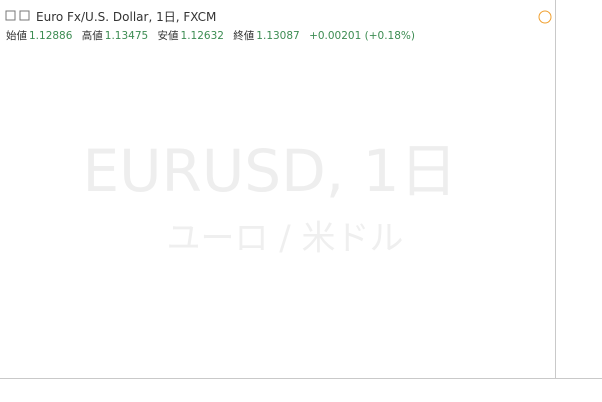  What do you see at coordinates (278, 17) in the screenshot?
I see `header-icons` at bounding box center [278, 17].